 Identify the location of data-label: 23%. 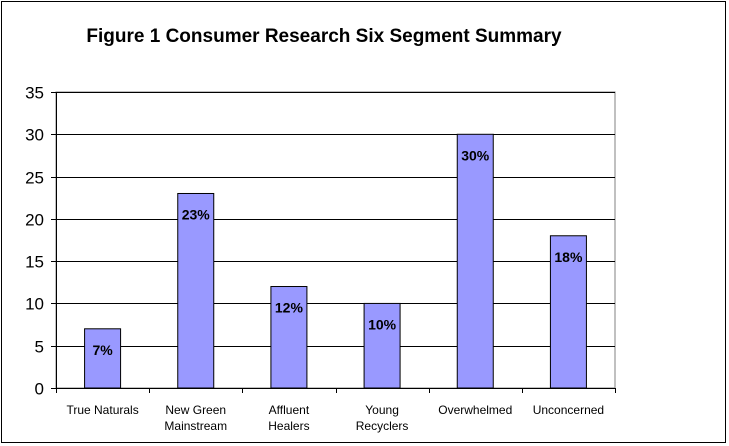
(196, 214).